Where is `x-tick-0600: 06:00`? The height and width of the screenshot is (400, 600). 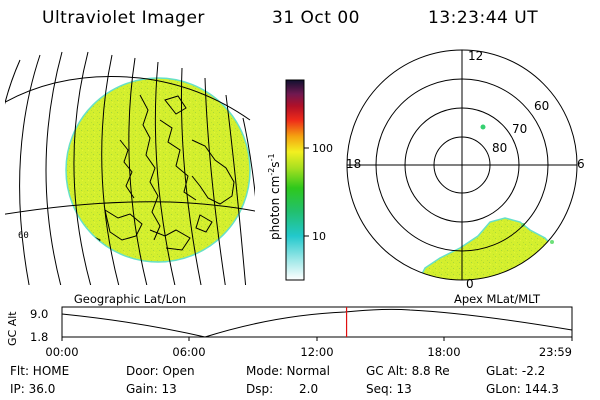
x-tick-0600: 06:00 is located at coordinates (188, 352).